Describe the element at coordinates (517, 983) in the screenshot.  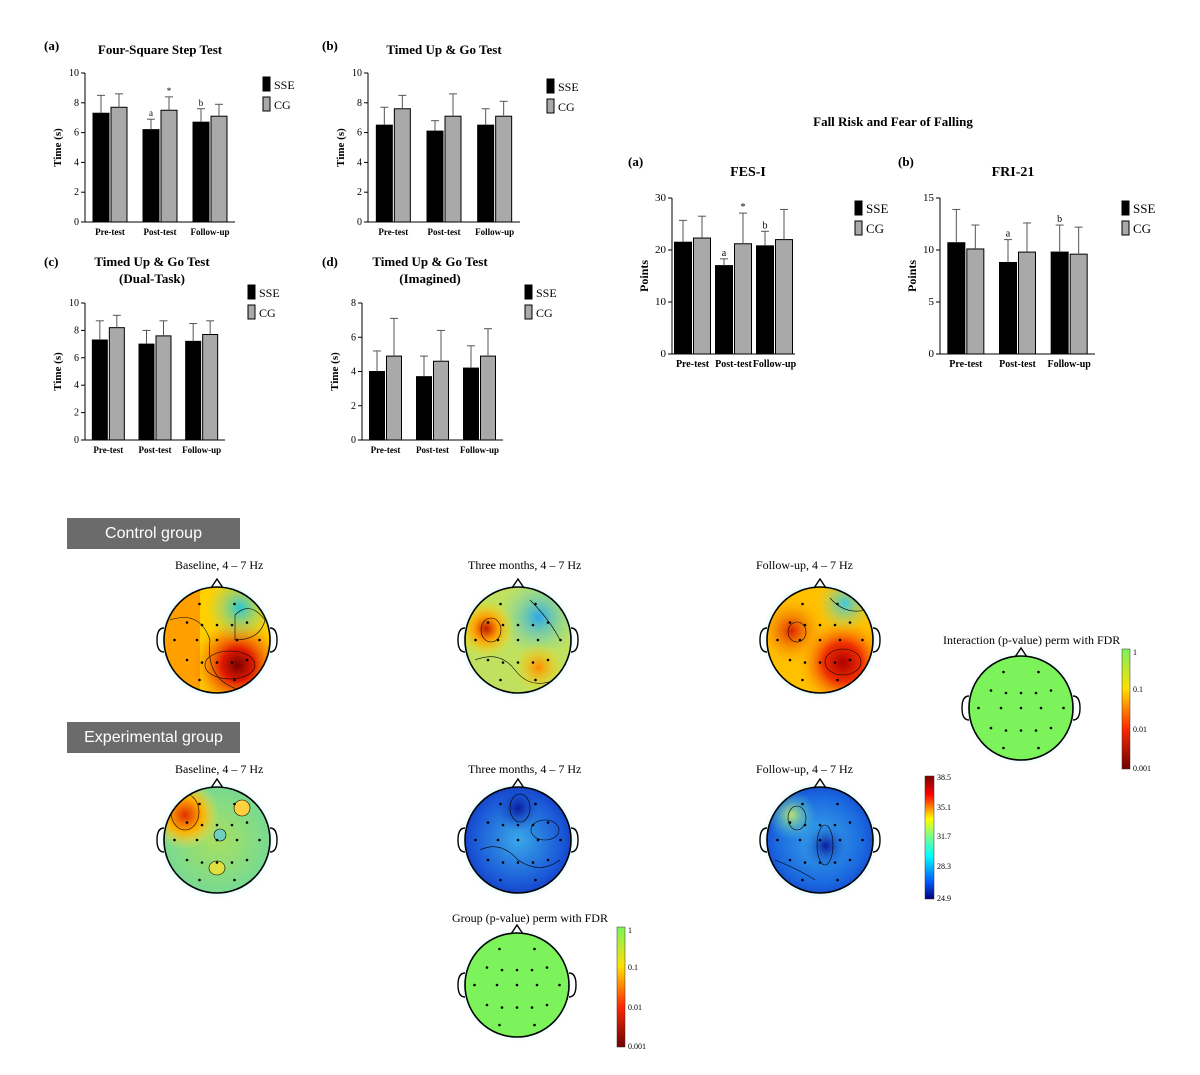
I see `topomap-group-pvalue` at that location.